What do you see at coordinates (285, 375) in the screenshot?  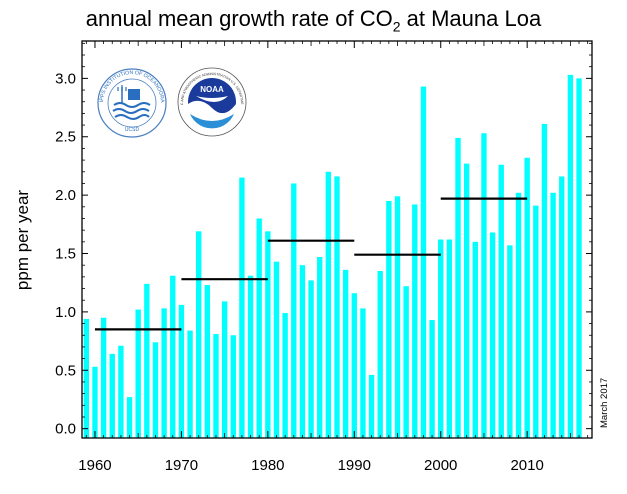 I see `bar-1982` at bounding box center [285, 375].